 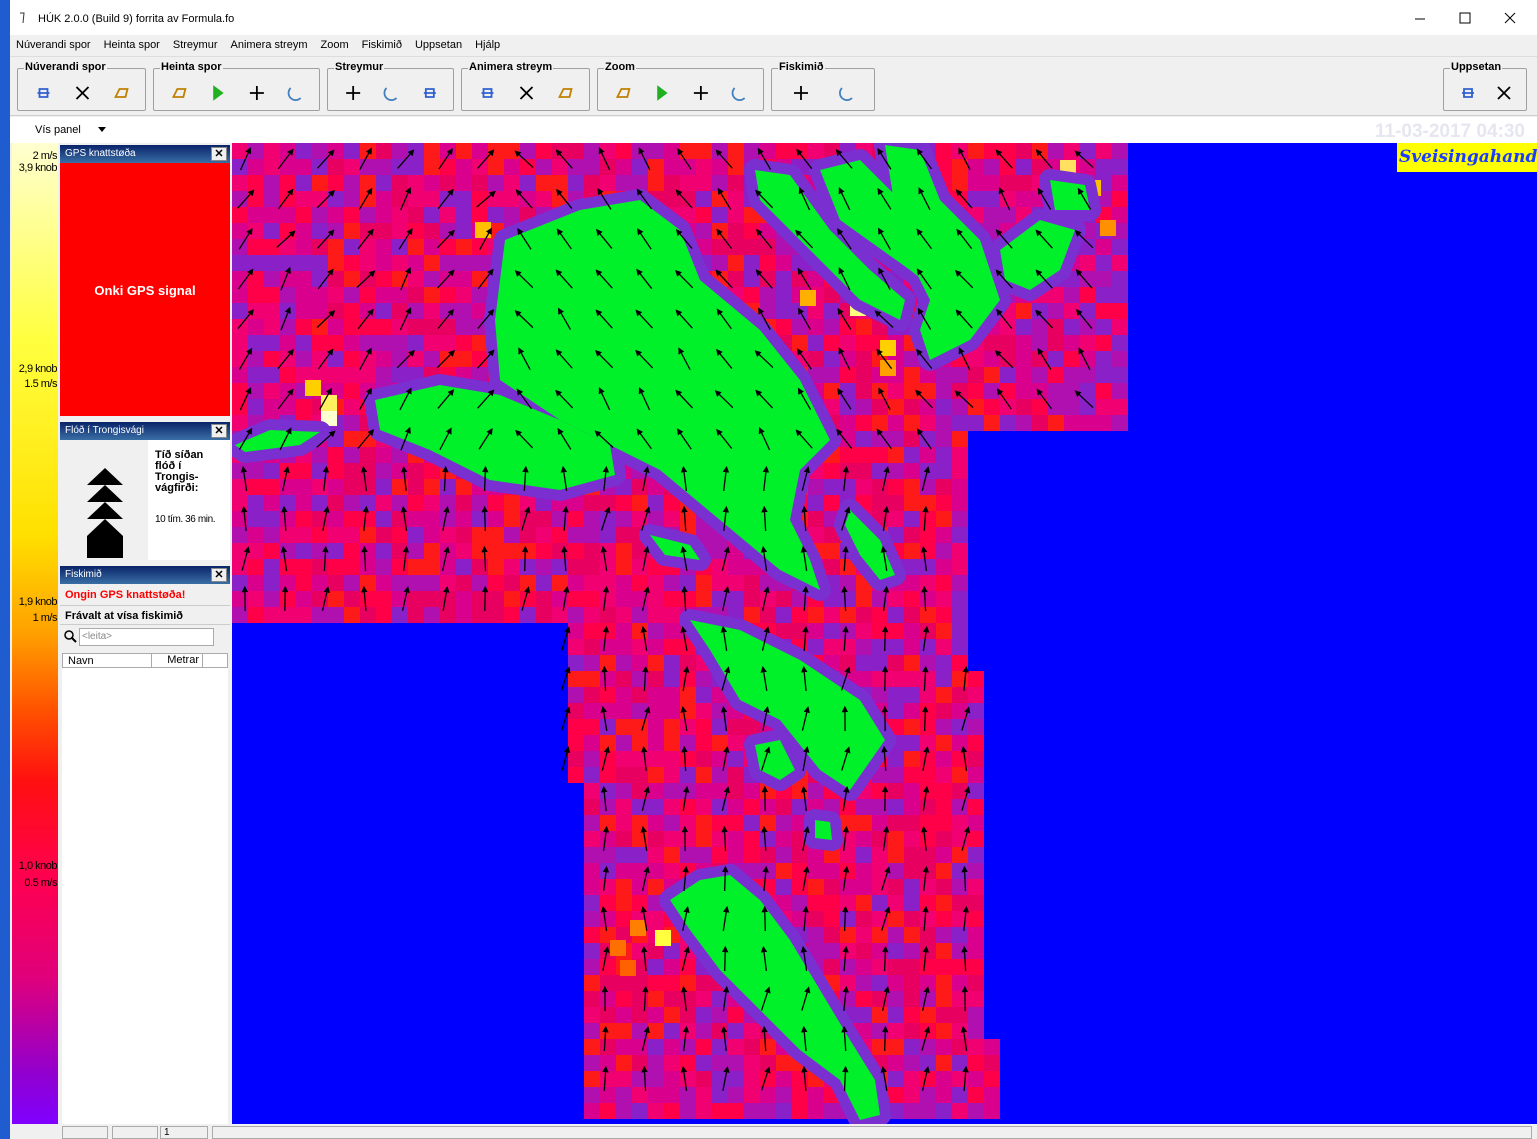 What do you see at coordinates (53, 45) in the screenshot?
I see `menu-item: Núverandi spor` at bounding box center [53, 45].